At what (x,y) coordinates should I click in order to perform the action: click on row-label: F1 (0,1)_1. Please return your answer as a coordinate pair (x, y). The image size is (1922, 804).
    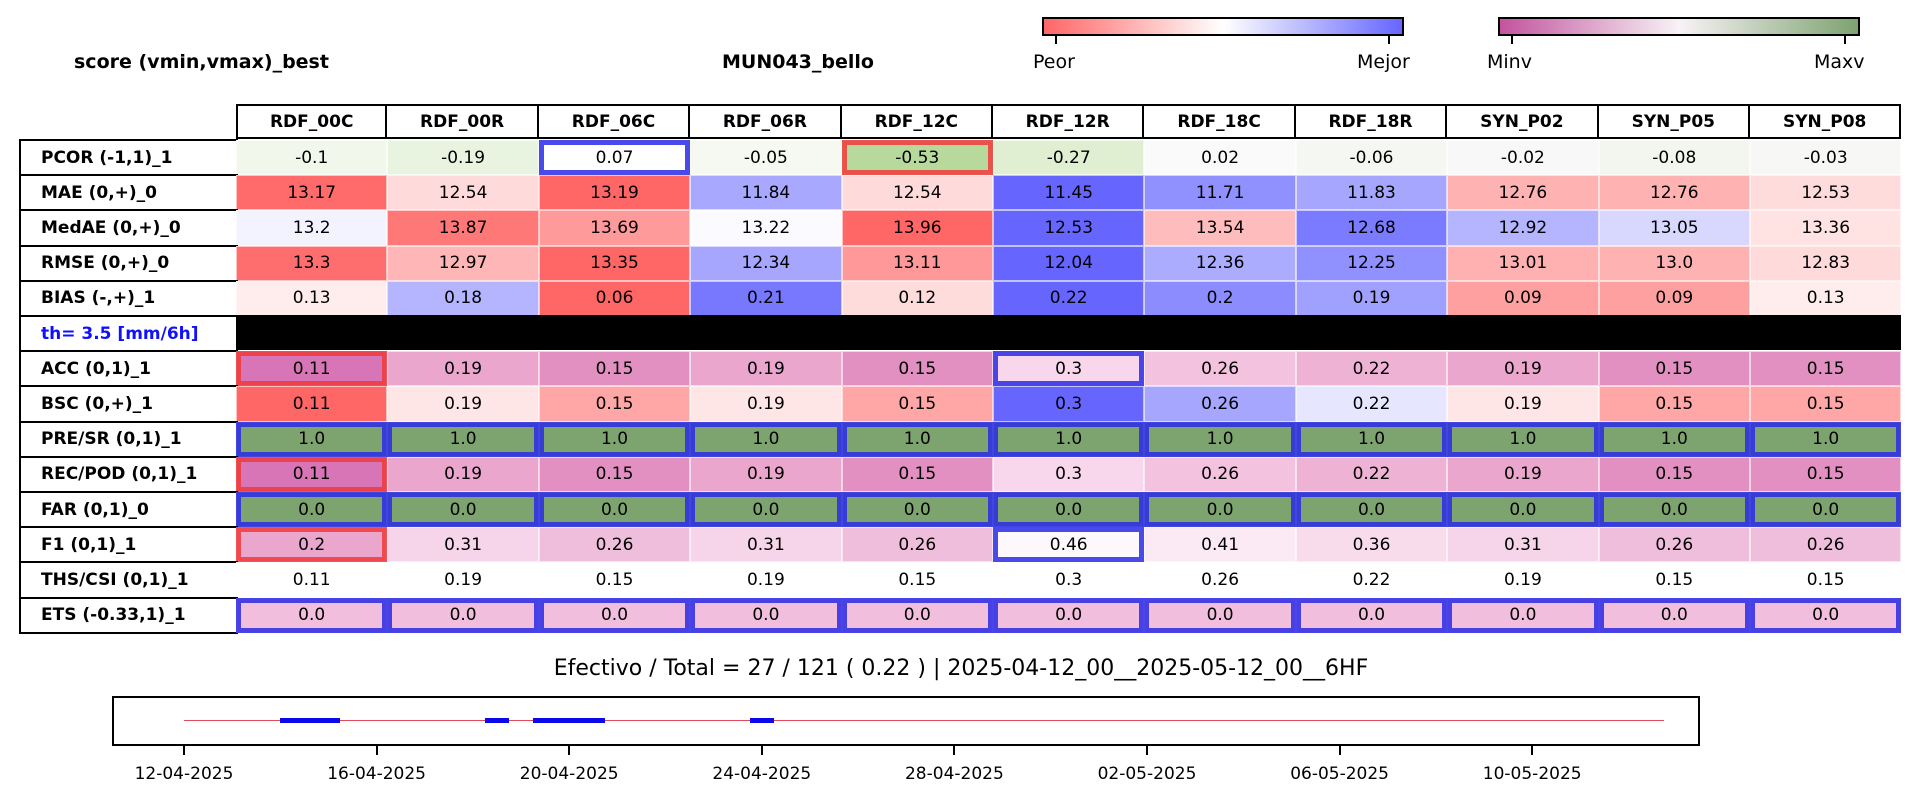
    Looking at the image, I should click on (128, 545).